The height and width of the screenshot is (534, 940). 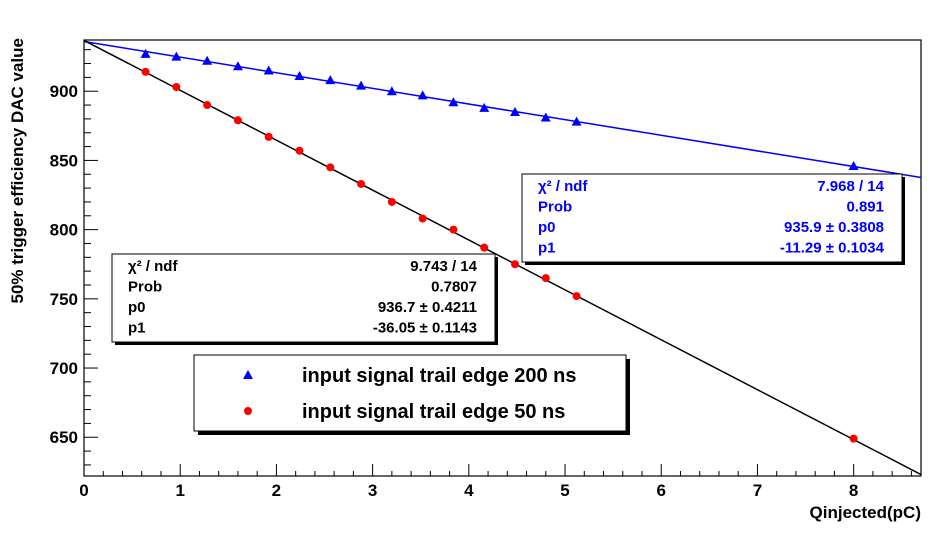 What do you see at coordinates (433, 412) in the screenshot?
I see `legend-label: input signal trail edge 50 ns` at bounding box center [433, 412].